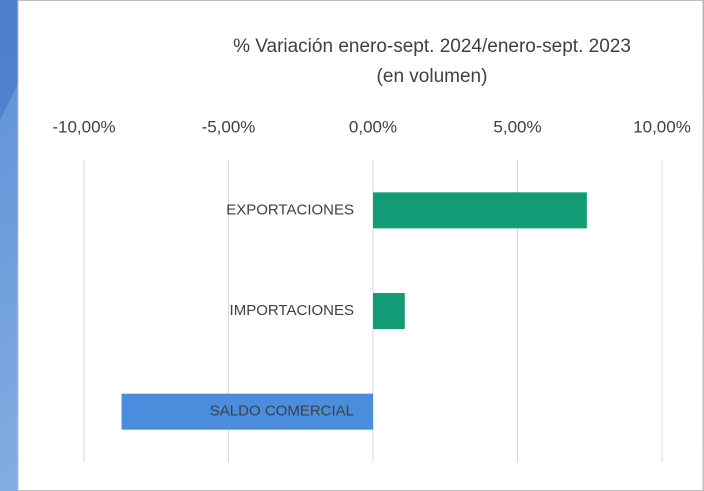 The height and width of the screenshot is (491, 704). Describe the element at coordinates (282, 411) in the screenshot. I see `category-label: SALDO COMERCIAL` at that location.